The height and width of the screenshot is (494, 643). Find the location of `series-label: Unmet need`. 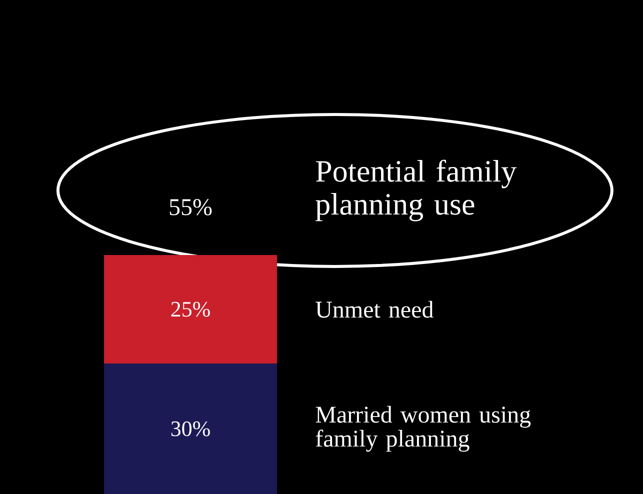

series-label: Unmet need is located at coordinates (375, 309).